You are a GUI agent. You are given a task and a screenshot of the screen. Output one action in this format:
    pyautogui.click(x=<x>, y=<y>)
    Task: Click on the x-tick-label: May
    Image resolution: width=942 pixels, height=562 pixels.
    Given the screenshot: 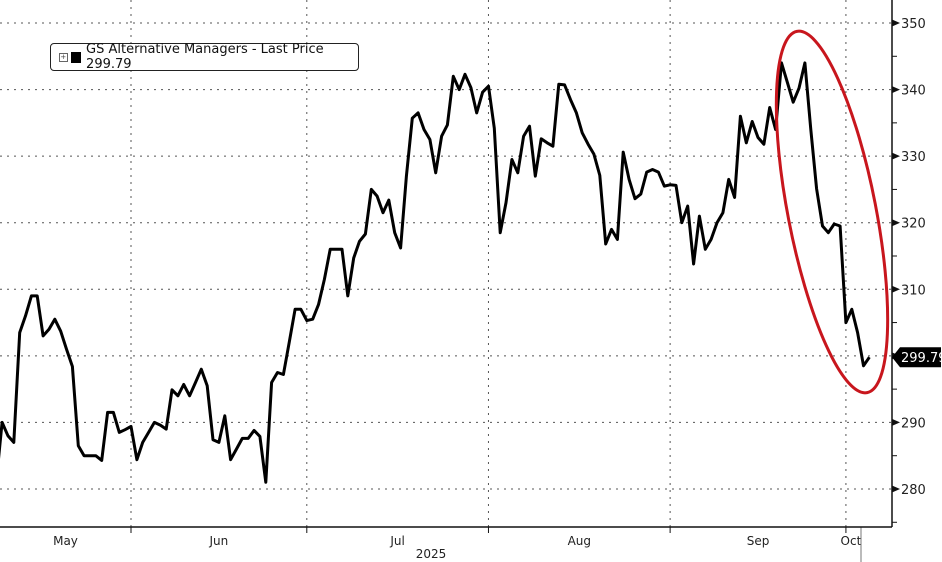 What is the action you would take?
    pyautogui.click(x=65, y=541)
    